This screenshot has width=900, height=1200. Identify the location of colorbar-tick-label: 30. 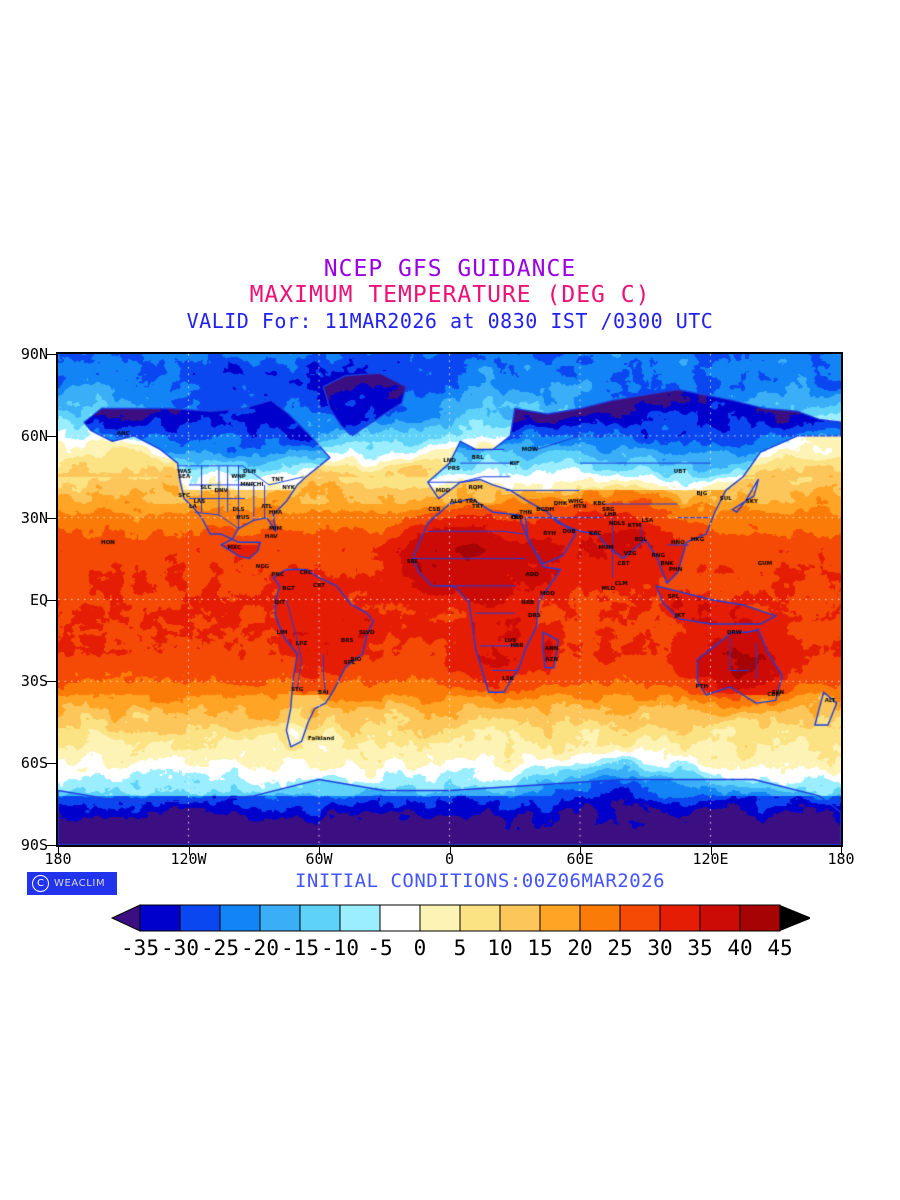
(660, 948).